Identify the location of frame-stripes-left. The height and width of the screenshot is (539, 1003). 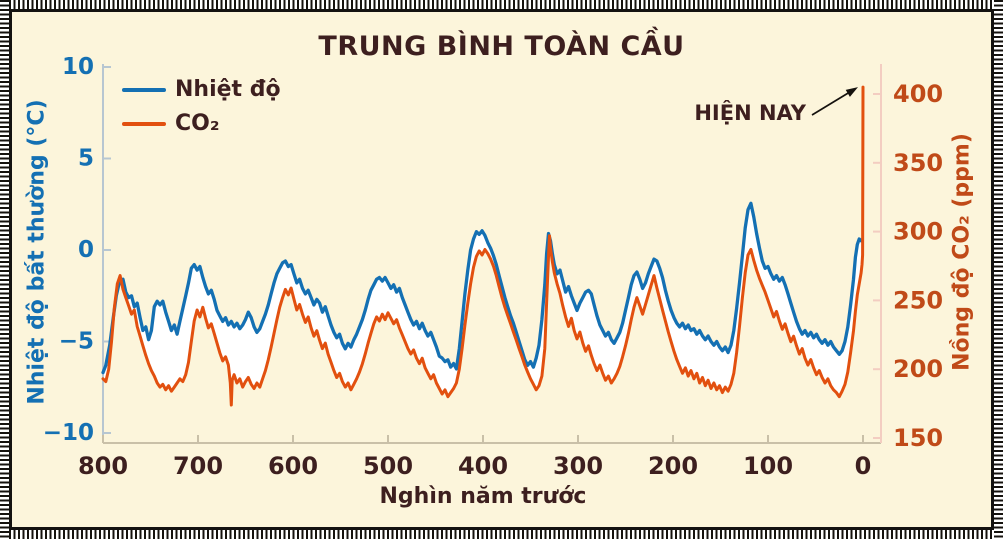
(4, 269).